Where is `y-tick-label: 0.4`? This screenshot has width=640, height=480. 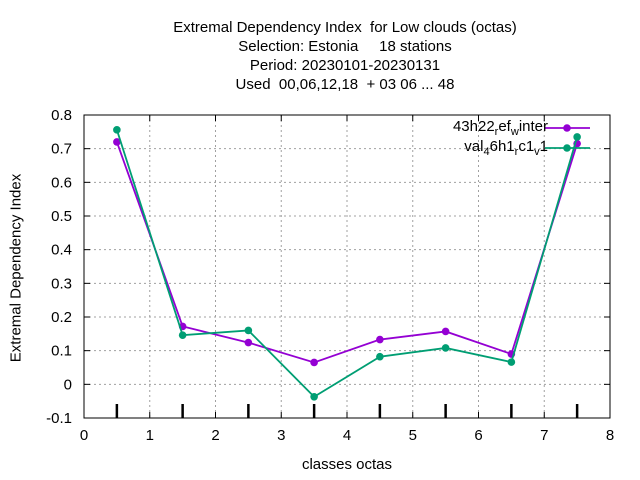 y-tick-label: 0.4 is located at coordinates (61, 250).